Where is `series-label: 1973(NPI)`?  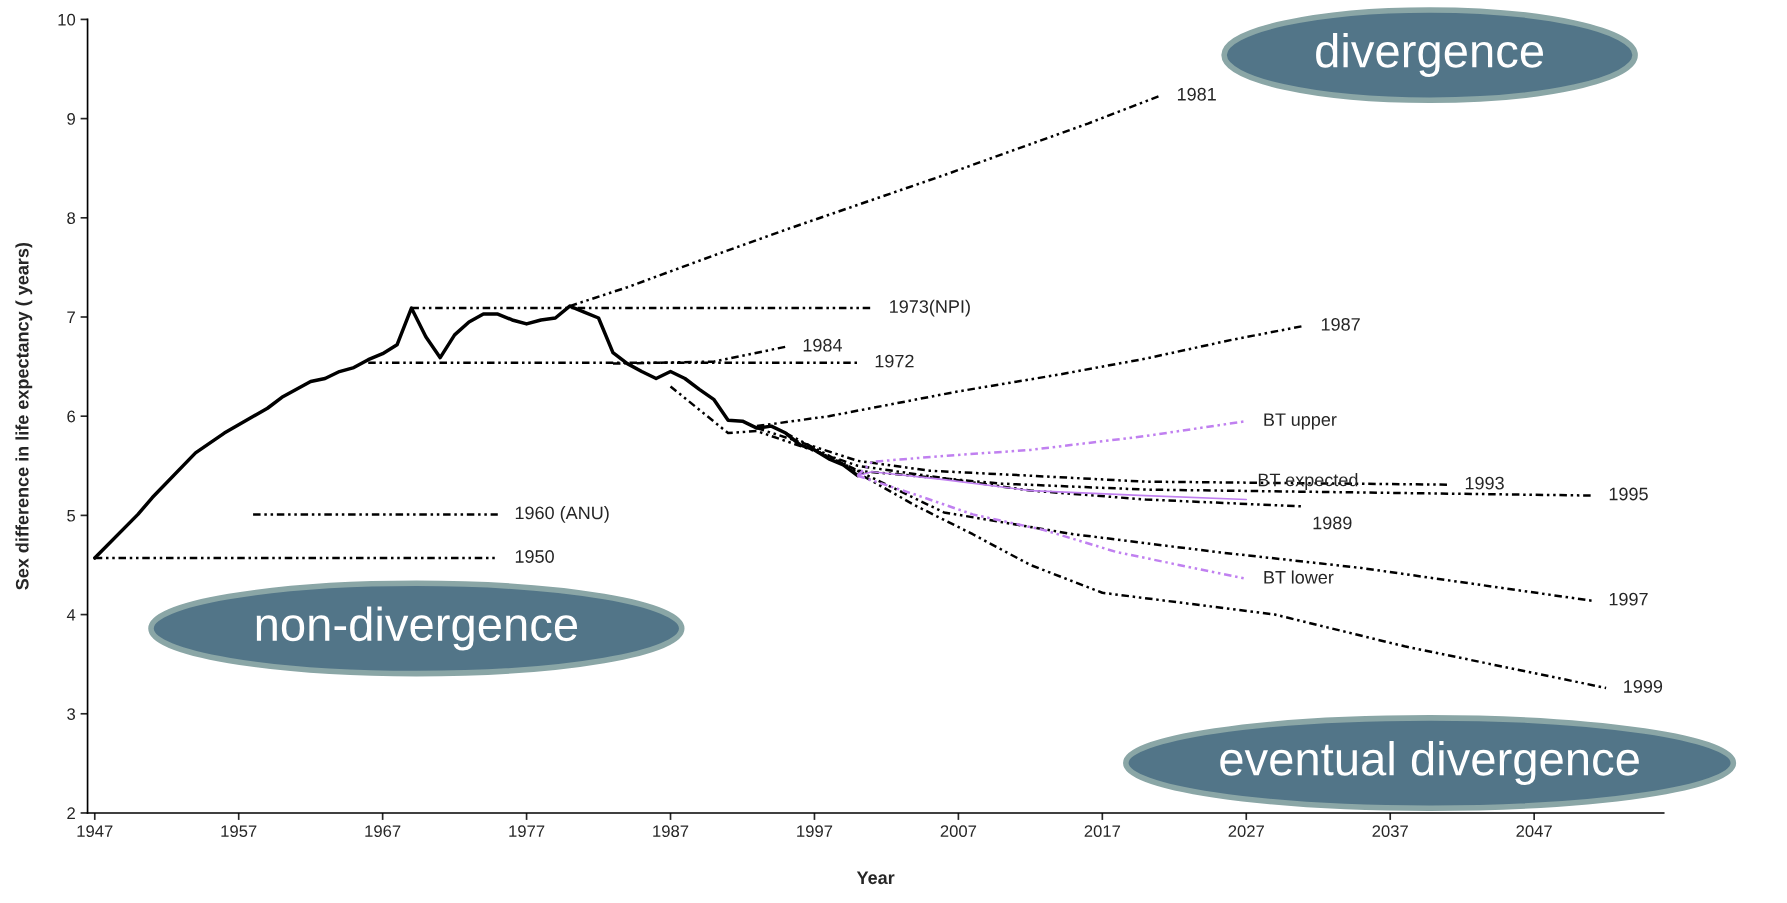 series-label: 1973(NPI) is located at coordinates (930, 308).